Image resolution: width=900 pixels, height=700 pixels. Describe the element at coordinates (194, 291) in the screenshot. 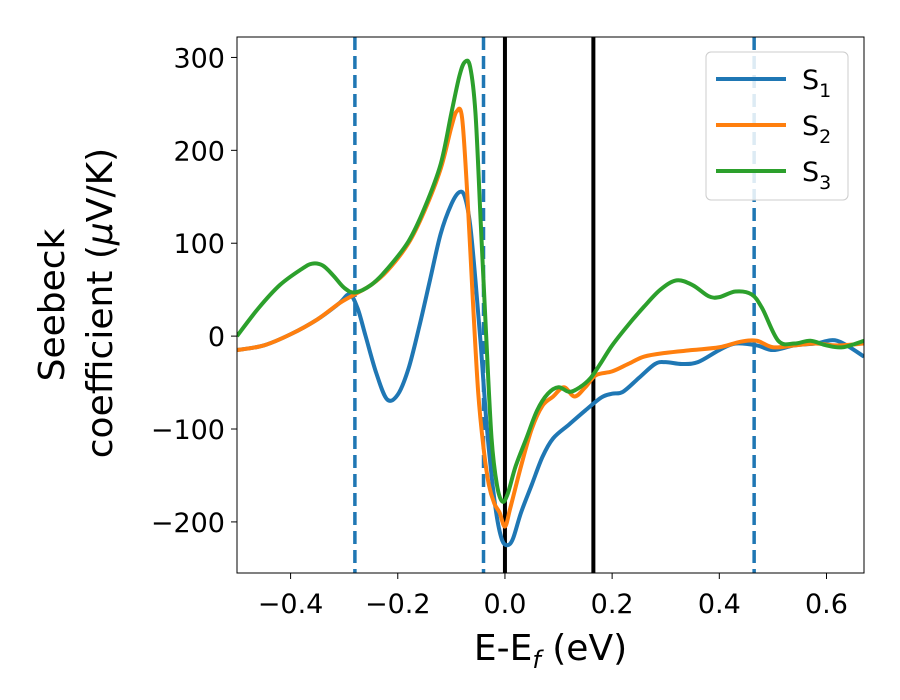

I see `y-axis-ticks: 300 200 100 0 −100 −200` at that location.